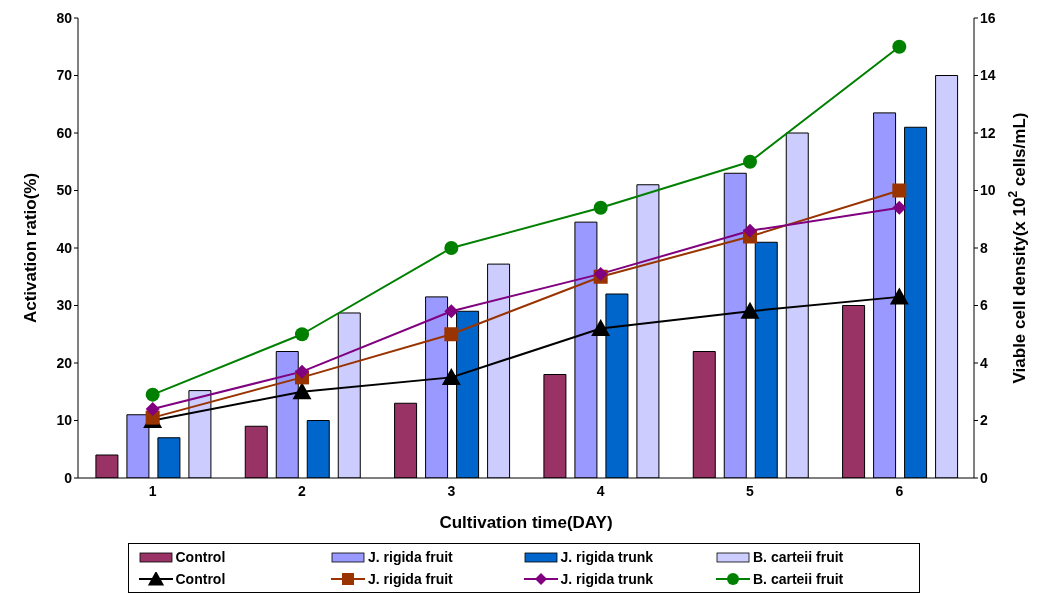 This screenshot has width=1047, height=603. Describe the element at coordinates (984, 305) in the screenshot. I see `y2-tick-label: 6` at that location.